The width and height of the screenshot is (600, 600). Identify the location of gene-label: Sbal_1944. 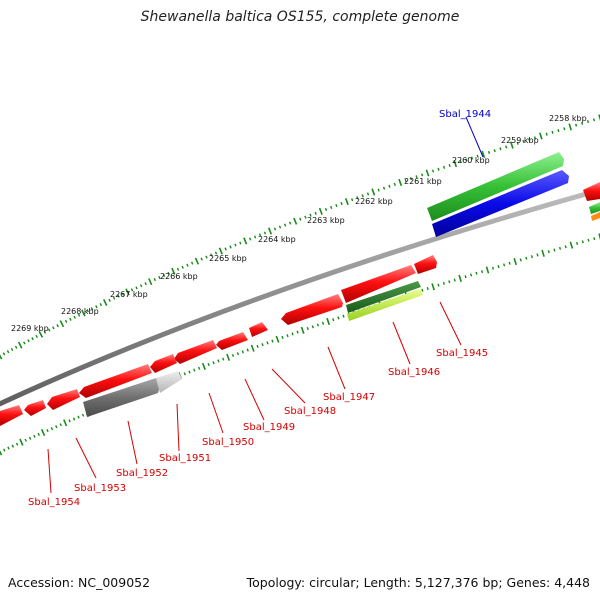
(465, 114).